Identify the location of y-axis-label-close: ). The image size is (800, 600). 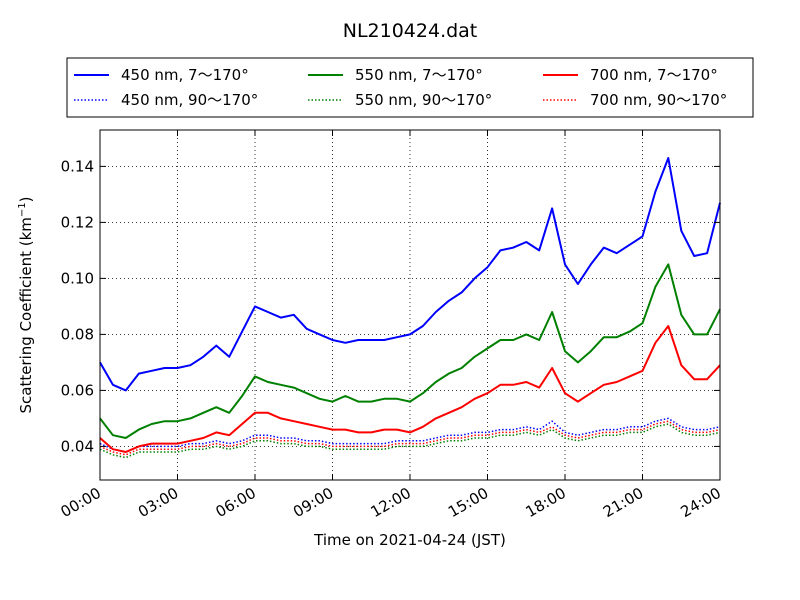
(26, 199).